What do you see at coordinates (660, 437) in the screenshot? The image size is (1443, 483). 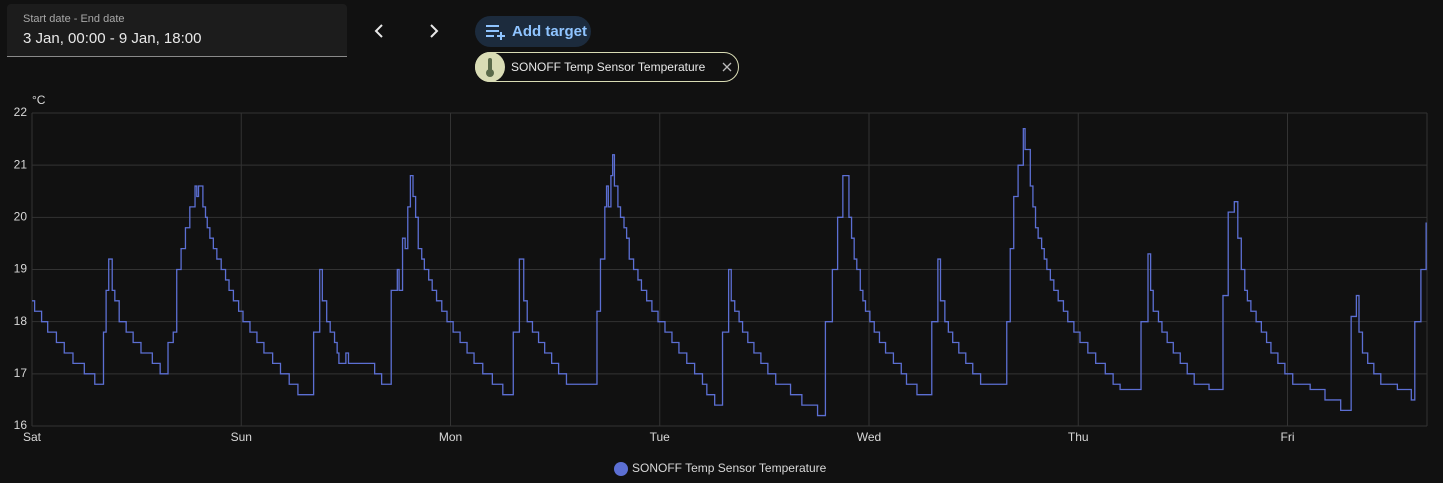 I see `x-tick-label: Tue` at bounding box center [660, 437].